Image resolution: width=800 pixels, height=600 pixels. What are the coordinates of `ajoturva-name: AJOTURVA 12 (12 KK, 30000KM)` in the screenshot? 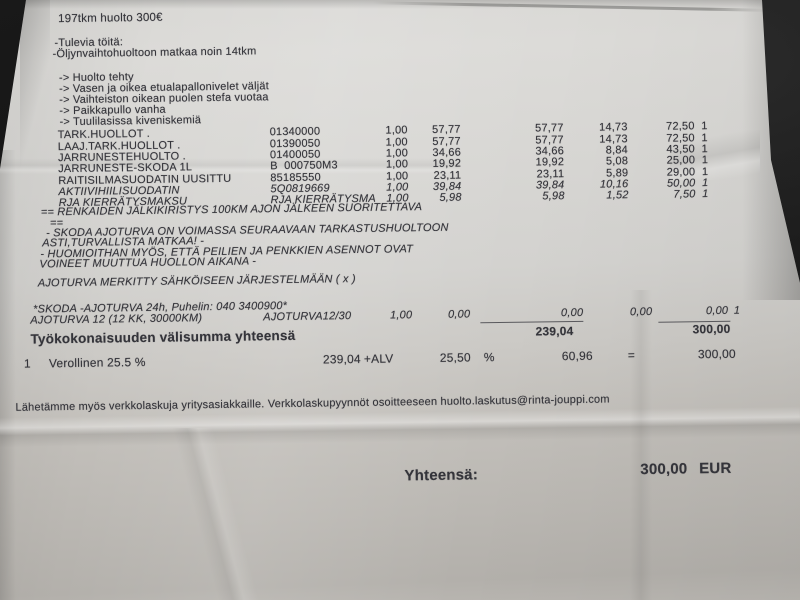 It's located at (116, 319).